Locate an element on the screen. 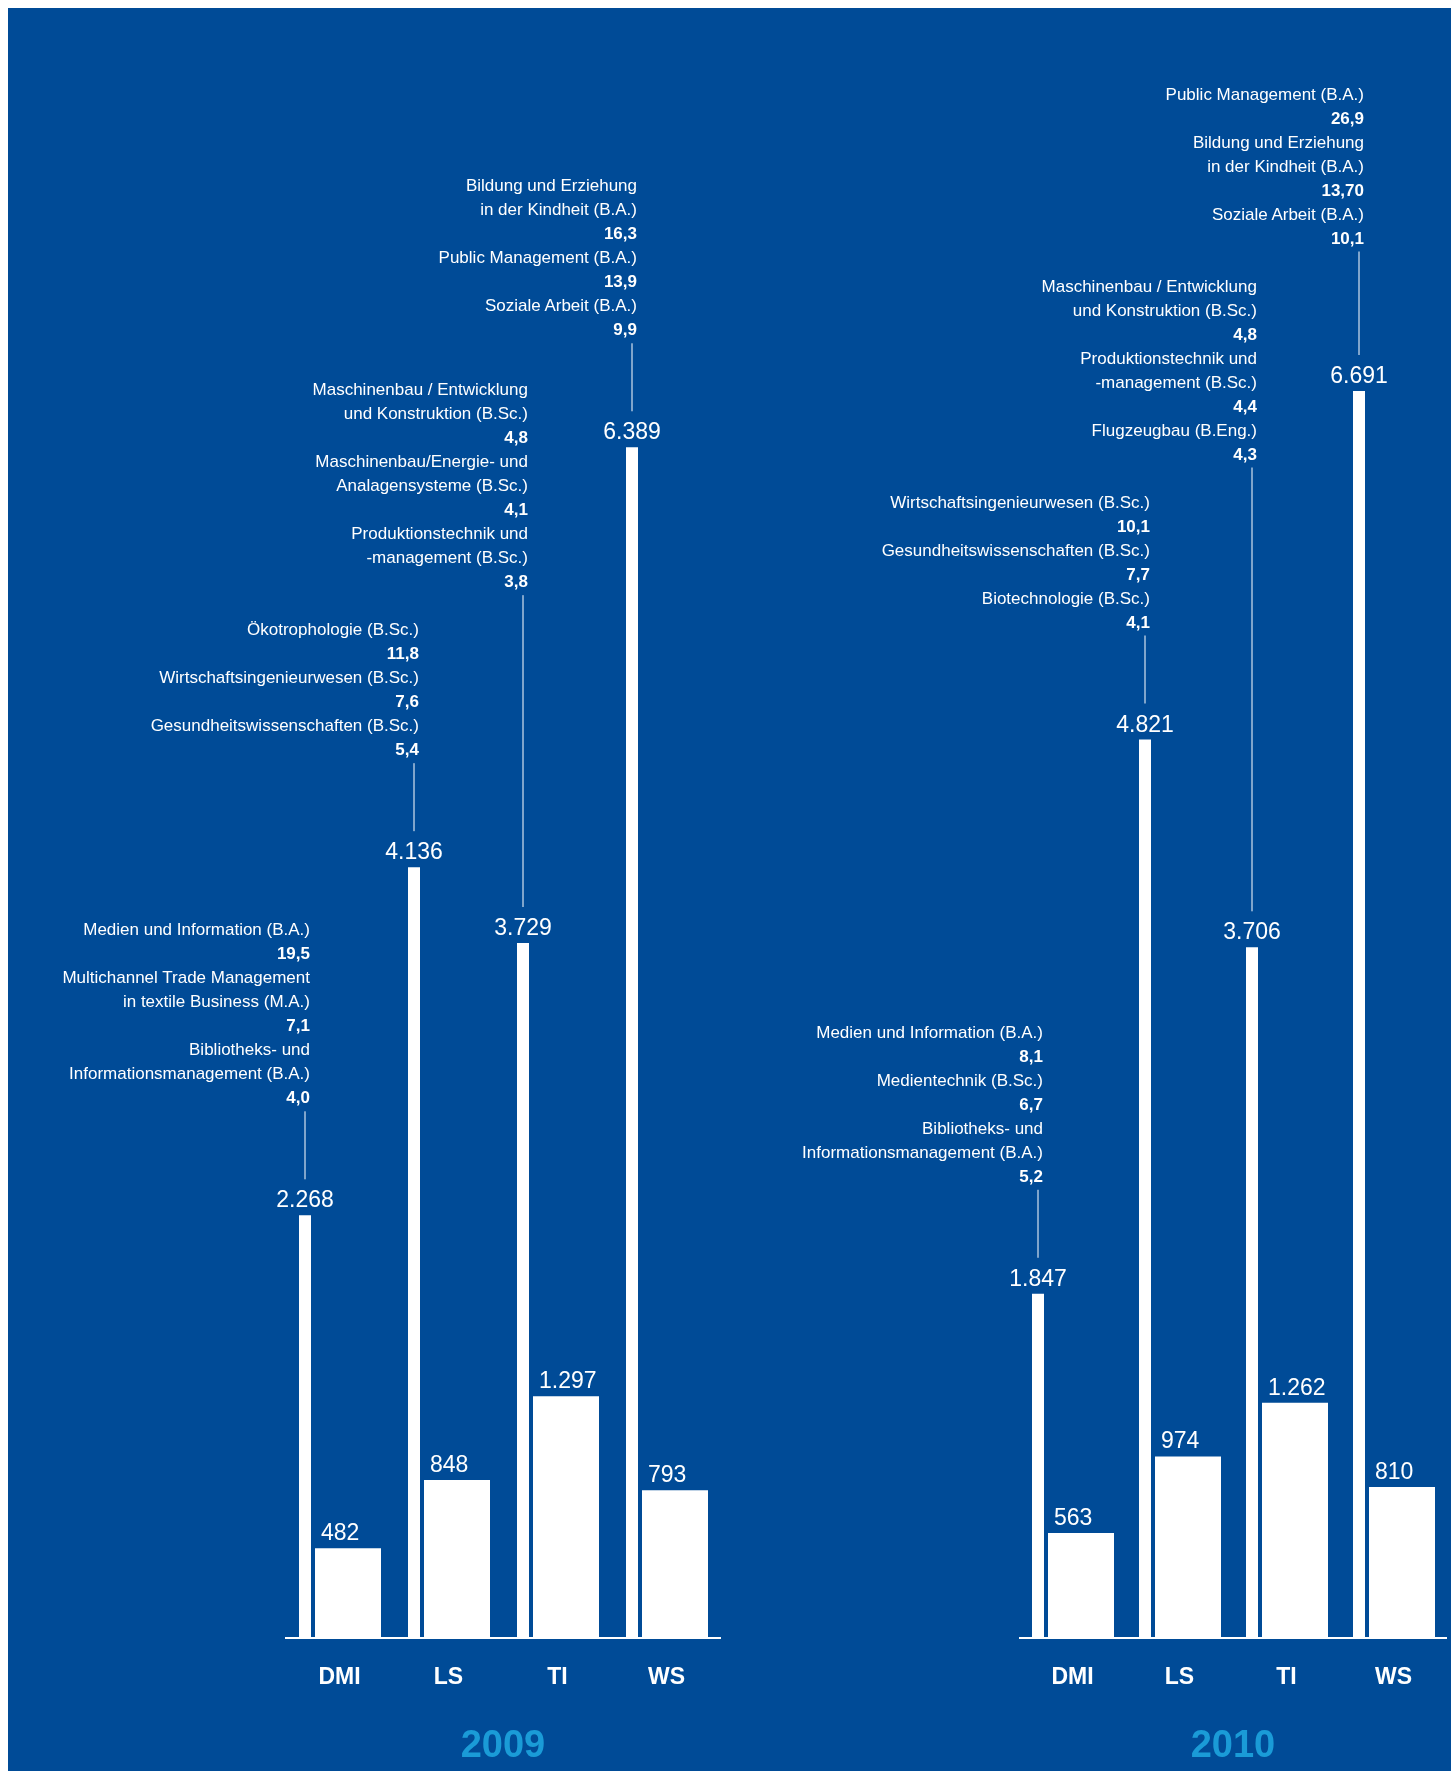 The height and width of the screenshot is (1771, 1451). data-label: 848 is located at coordinates (449, 1463).